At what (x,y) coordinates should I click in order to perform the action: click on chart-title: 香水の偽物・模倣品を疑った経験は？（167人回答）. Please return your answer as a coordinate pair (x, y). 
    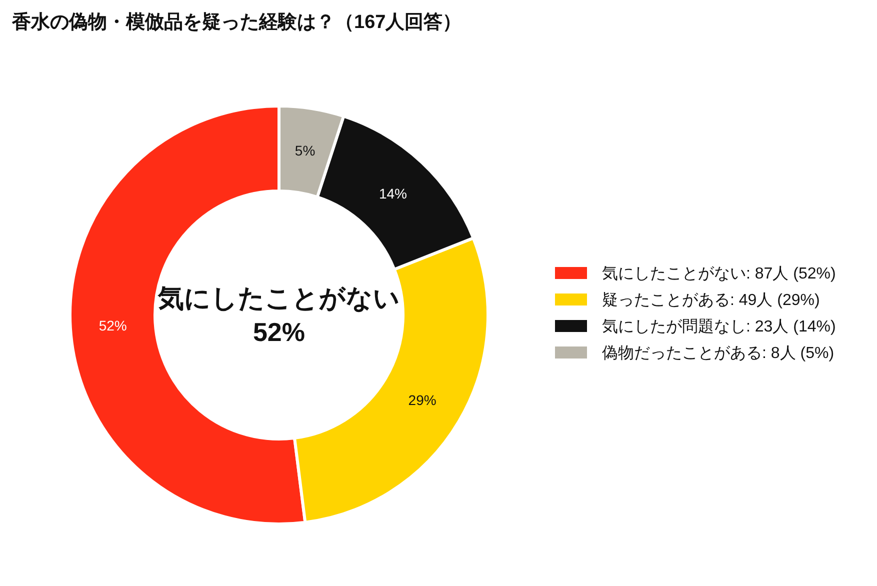
    Looking at the image, I should click on (236, 22).